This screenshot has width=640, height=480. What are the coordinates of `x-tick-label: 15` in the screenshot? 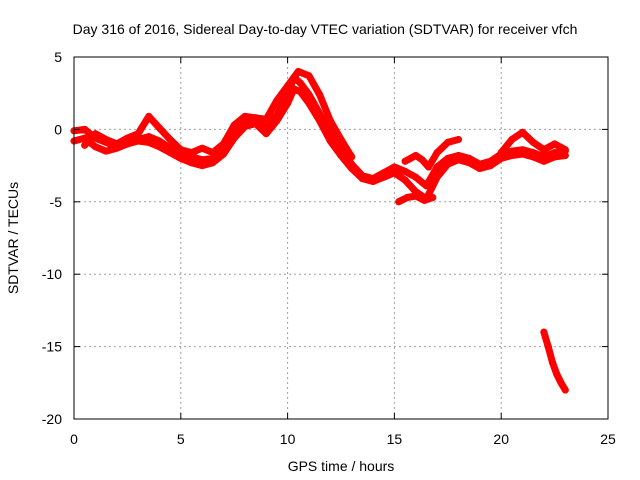 It's located at (395, 439).